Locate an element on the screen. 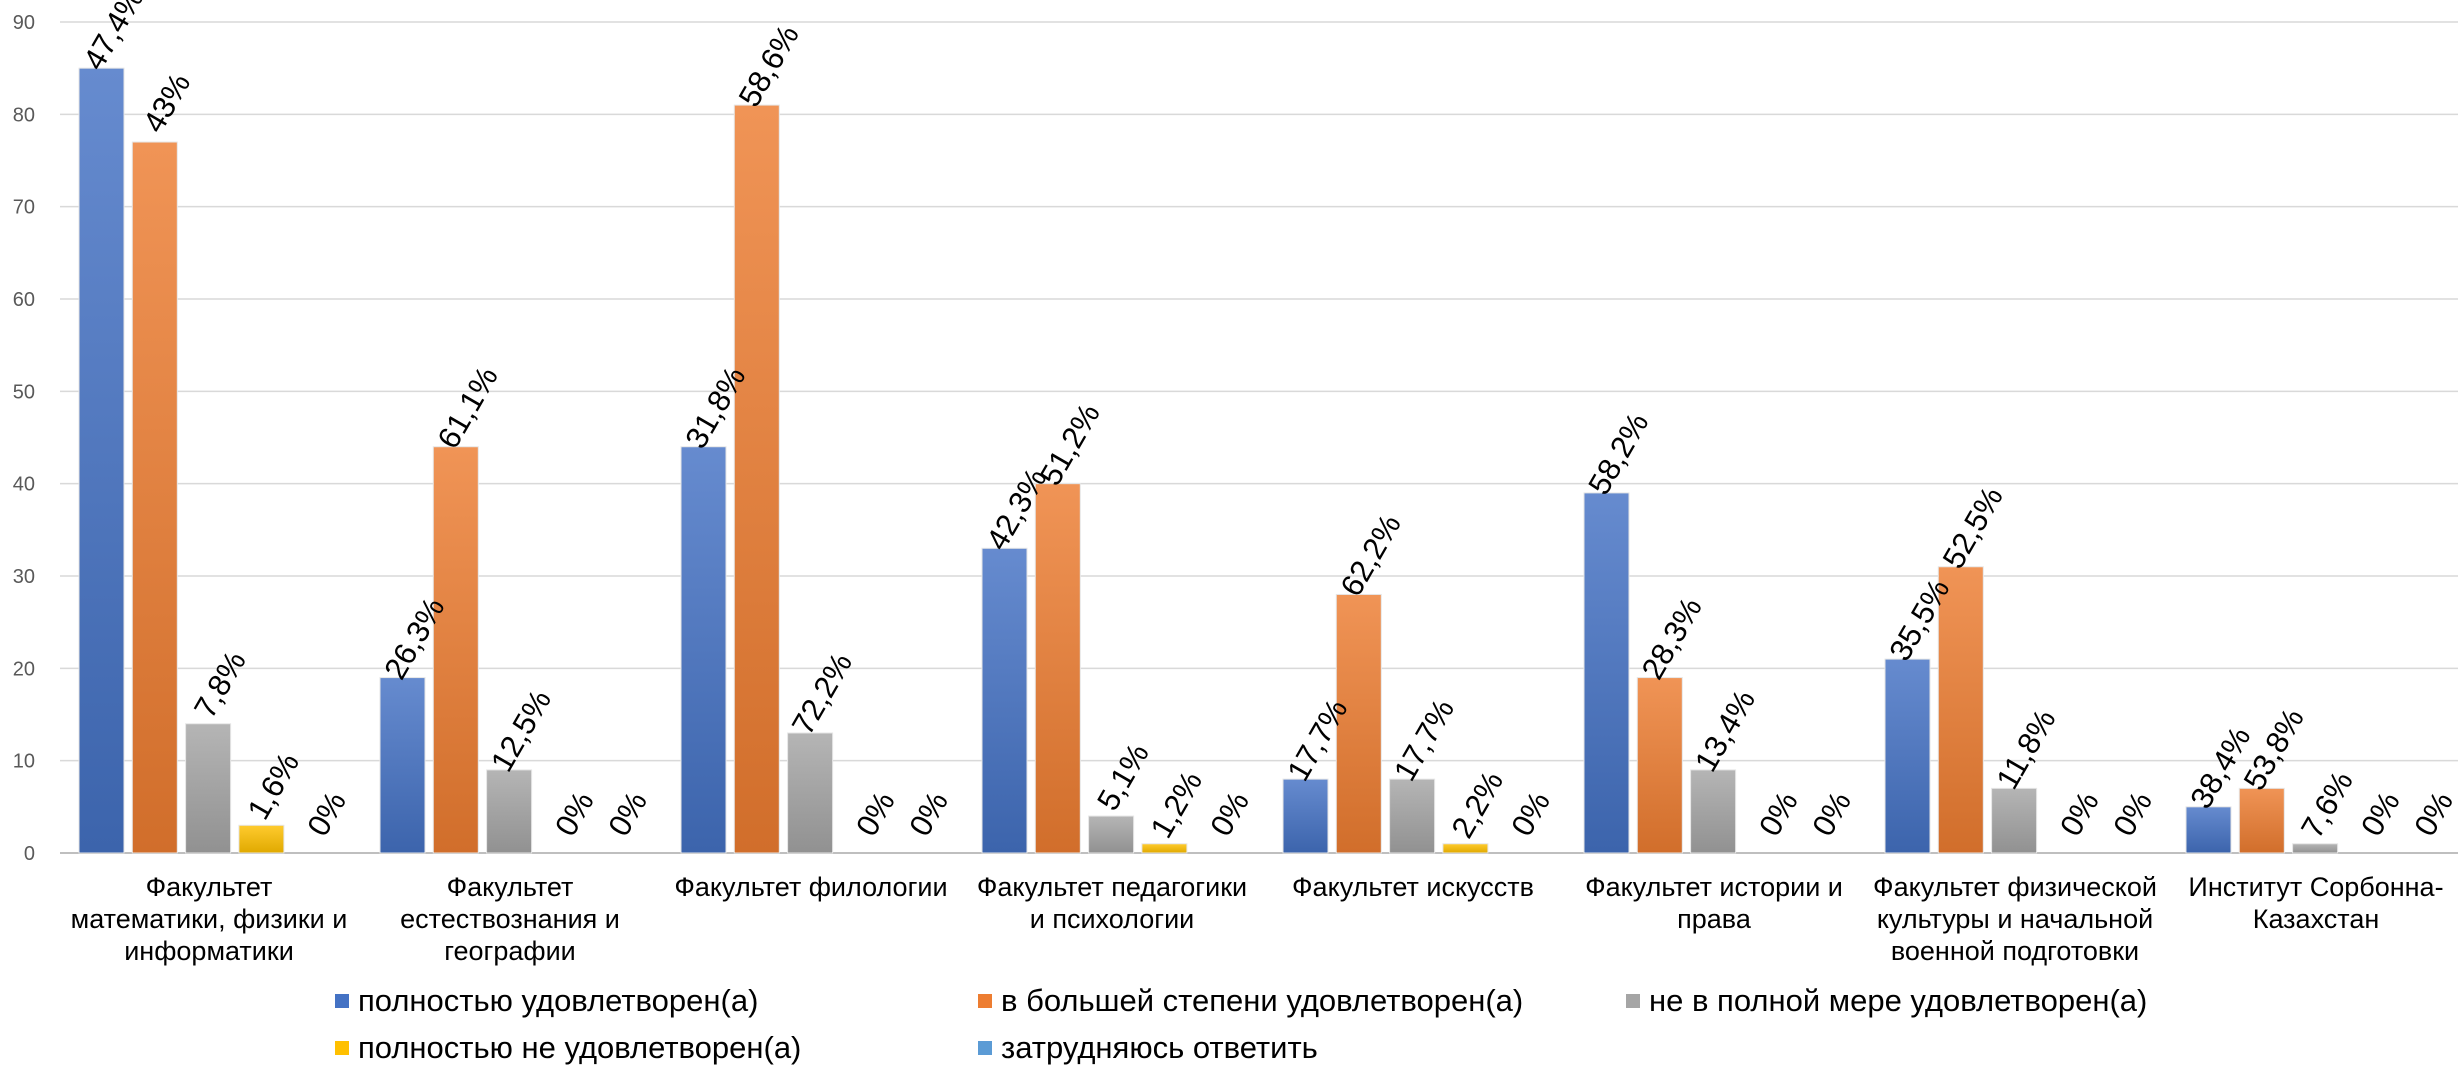 The height and width of the screenshot is (1076, 2458). category-label: математики, физики и is located at coordinates (209, 919).